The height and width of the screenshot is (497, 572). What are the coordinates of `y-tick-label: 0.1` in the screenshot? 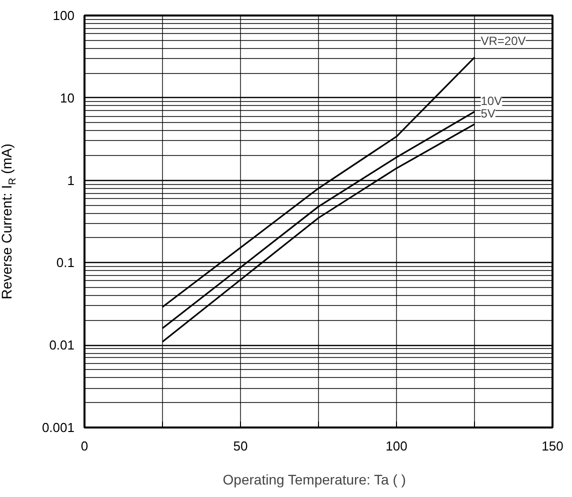 It's located at (65, 262).